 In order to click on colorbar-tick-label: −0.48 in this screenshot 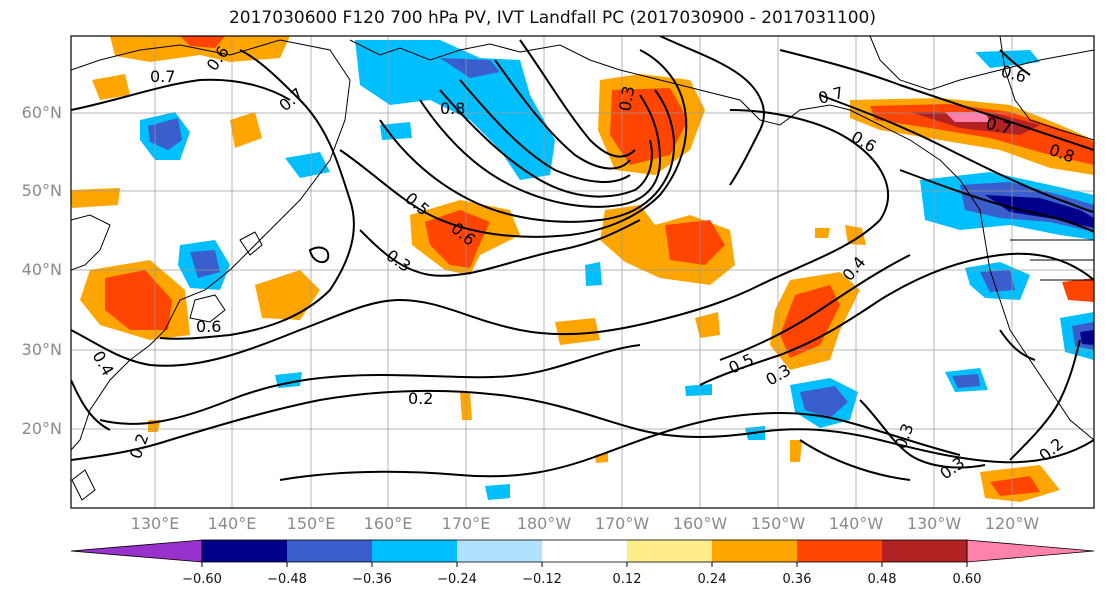, I will do `click(287, 579)`.